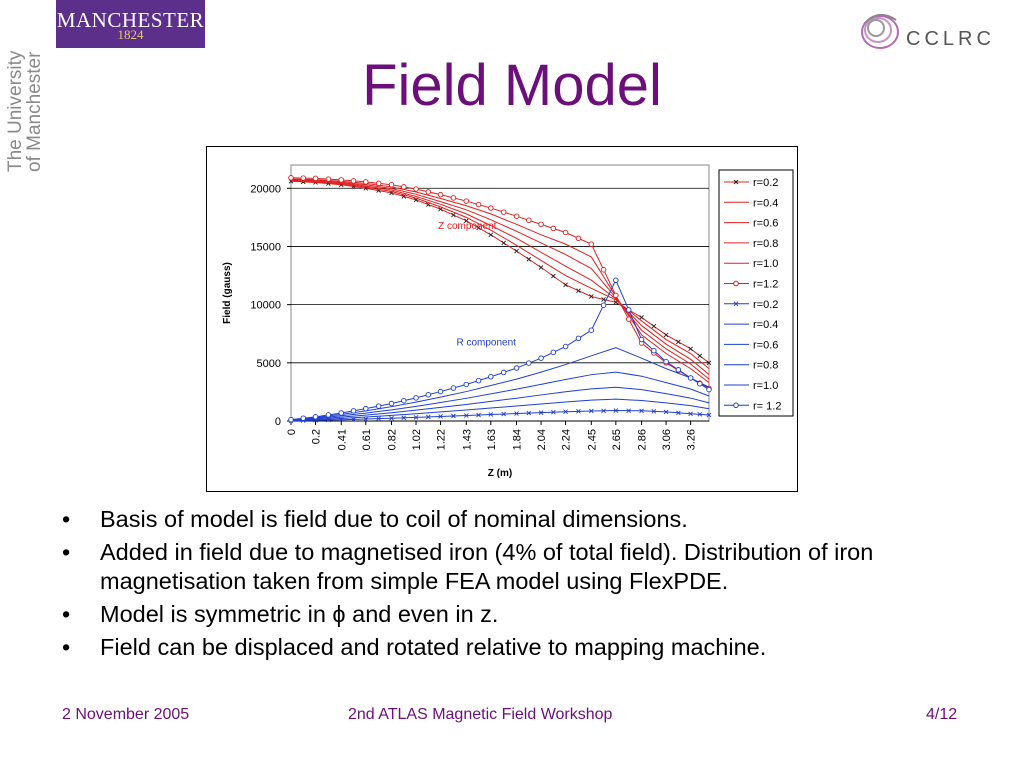 Image resolution: width=1024 pixels, height=768 pixels. I want to click on x-tick-label: 0.2, so click(317, 436).